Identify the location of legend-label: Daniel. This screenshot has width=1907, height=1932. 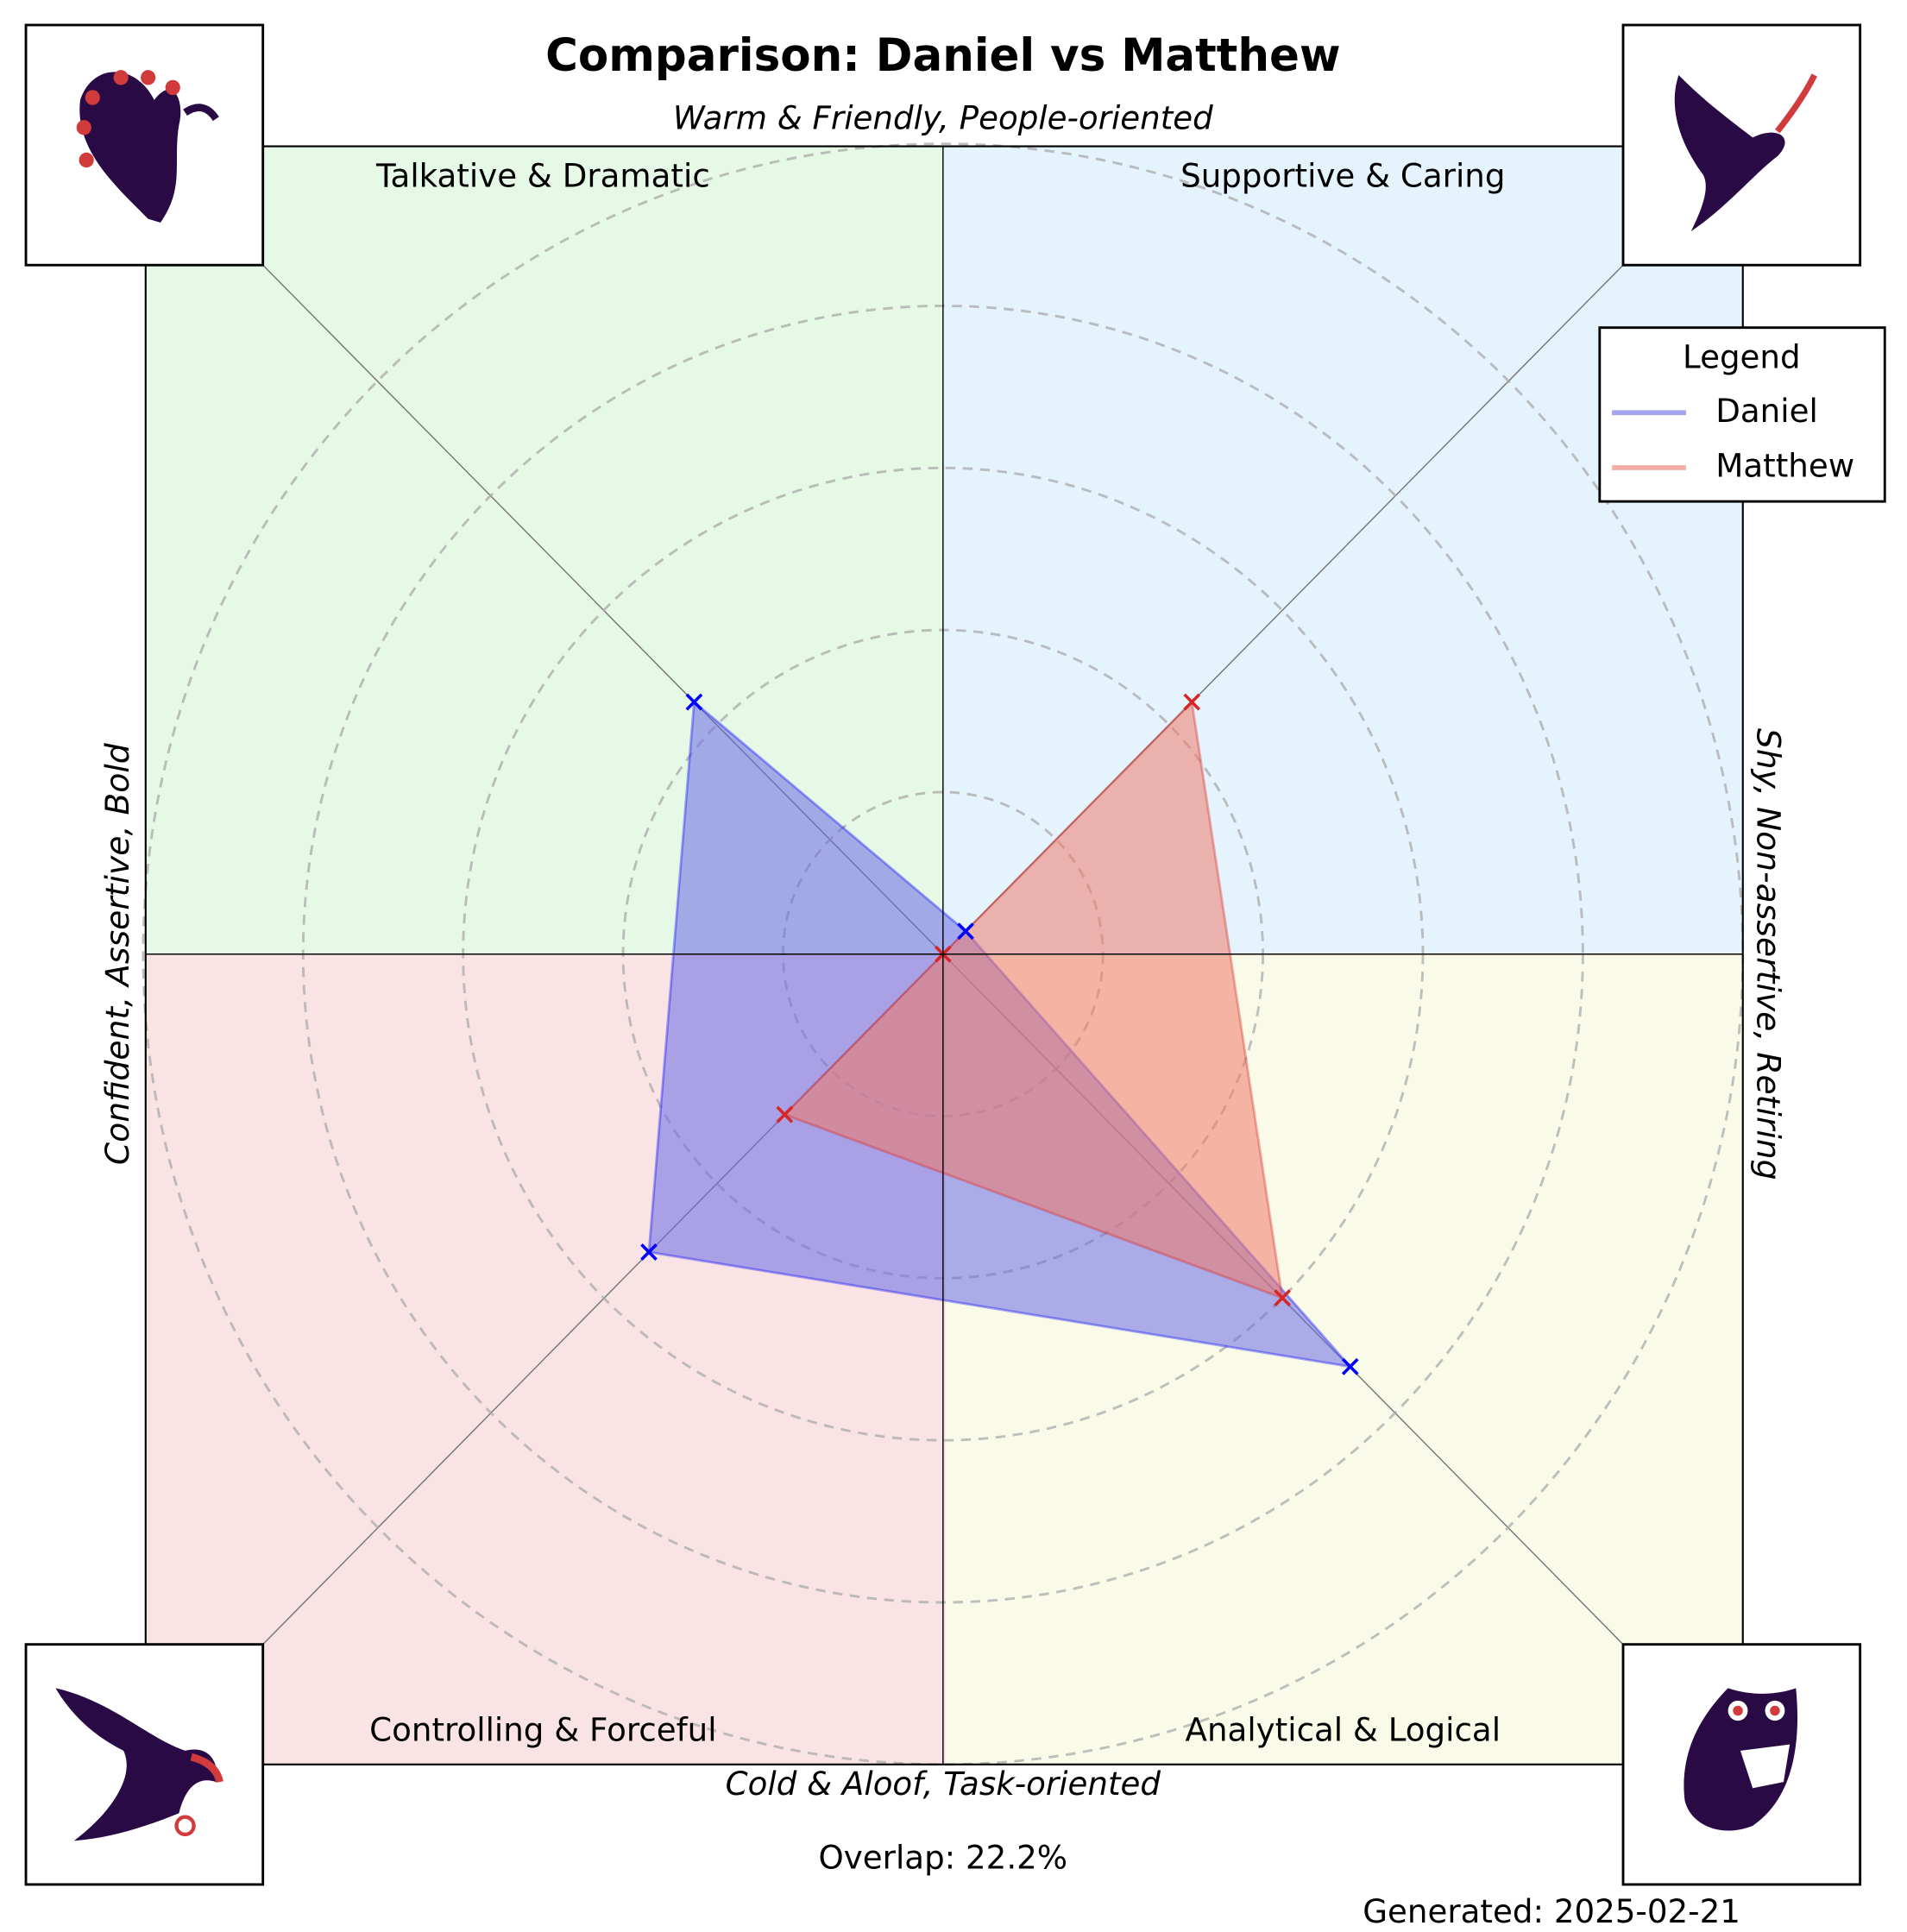
(1767, 411).